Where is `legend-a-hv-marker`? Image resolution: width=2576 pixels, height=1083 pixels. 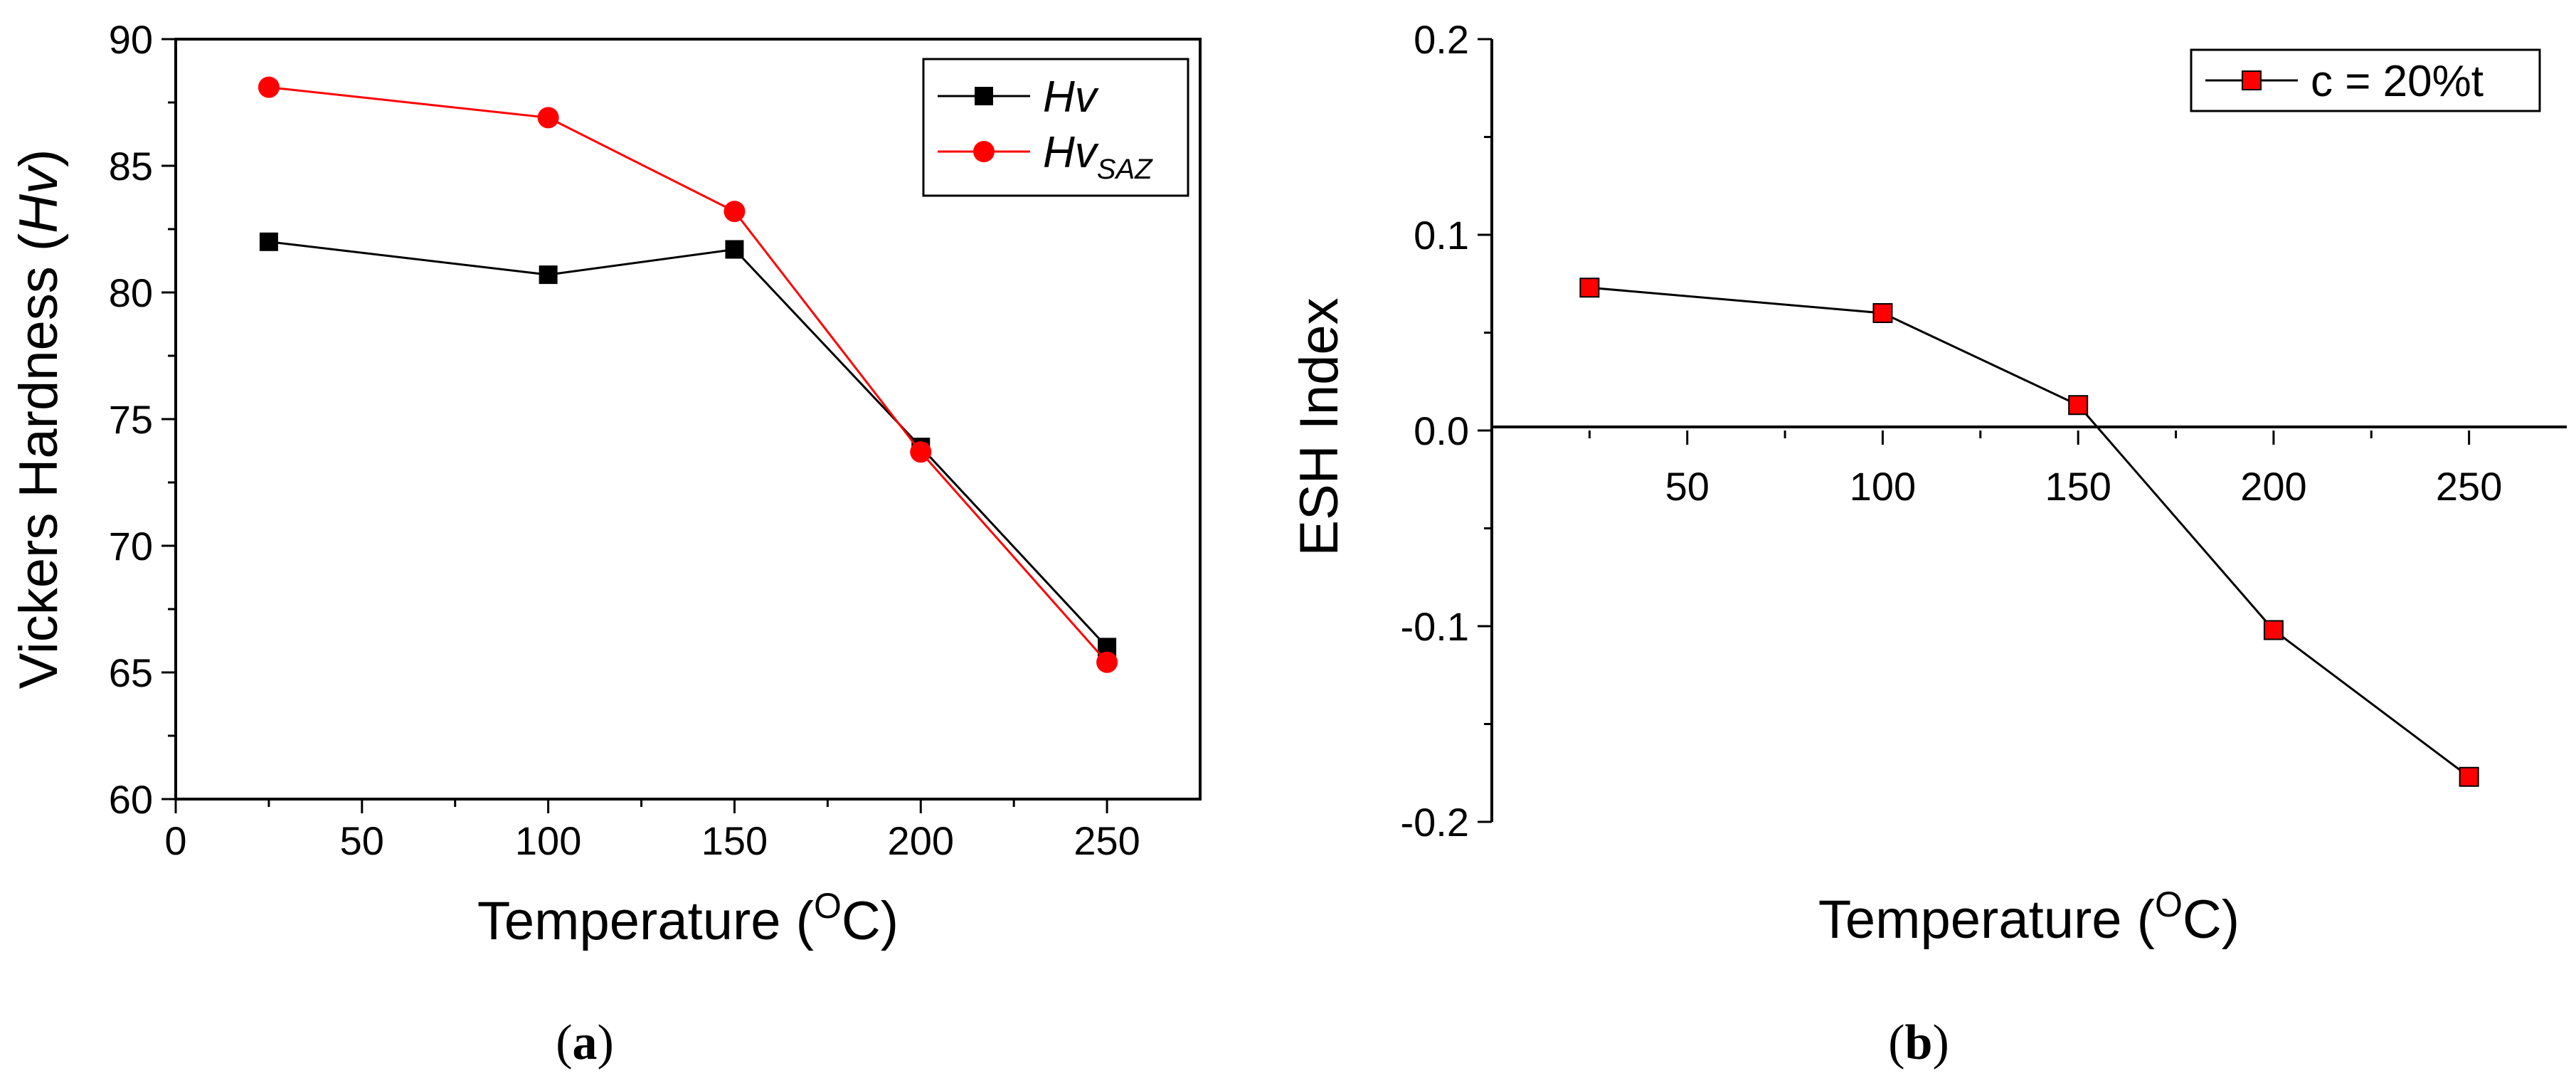 legend-a-hv-marker is located at coordinates (984, 96).